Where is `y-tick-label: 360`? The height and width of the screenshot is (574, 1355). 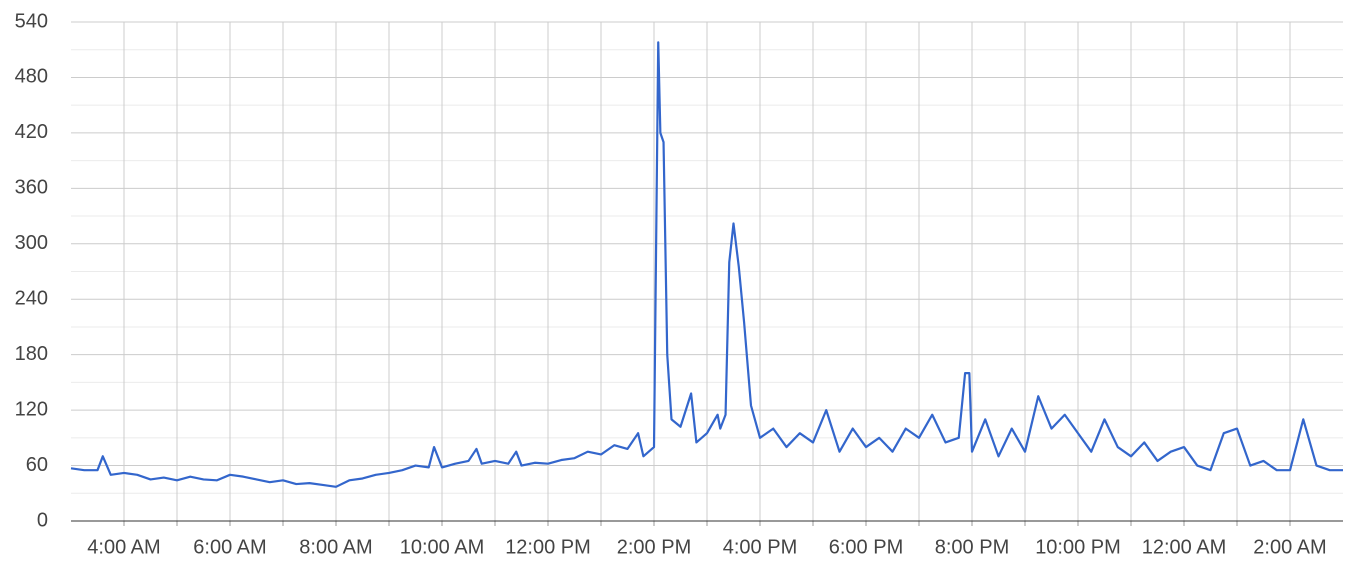 y-tick-label: 360 is located at coordinates (31, 188).